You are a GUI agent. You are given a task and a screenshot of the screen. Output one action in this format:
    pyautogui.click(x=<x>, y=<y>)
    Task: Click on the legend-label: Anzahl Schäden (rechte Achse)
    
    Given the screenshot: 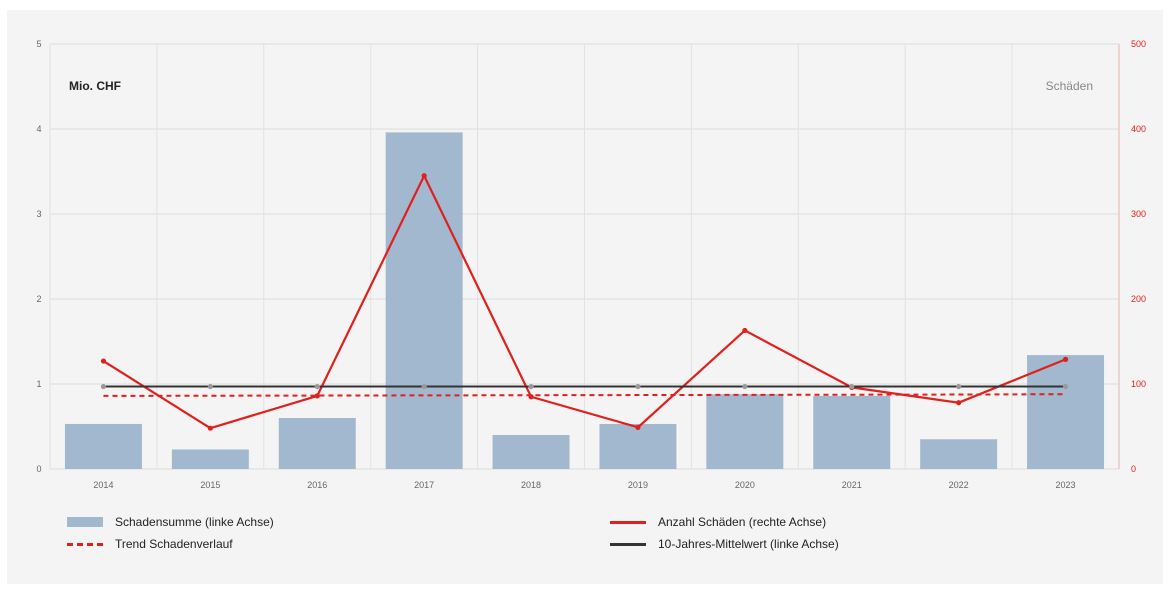 What is the action you would take?
    pyautogui.click(x=742, y=522)
    